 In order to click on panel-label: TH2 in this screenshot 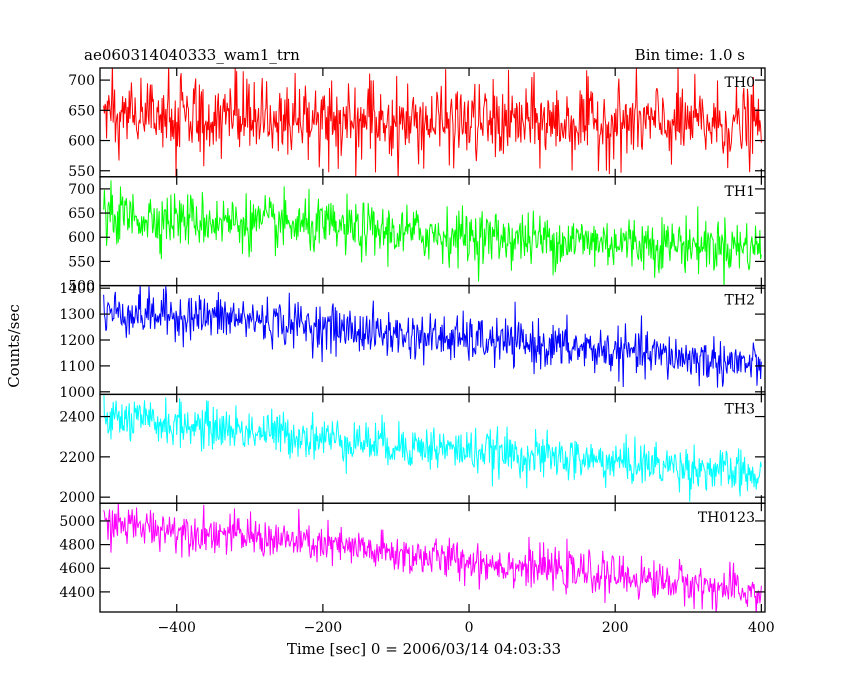, I will do `click(740, 301)`.